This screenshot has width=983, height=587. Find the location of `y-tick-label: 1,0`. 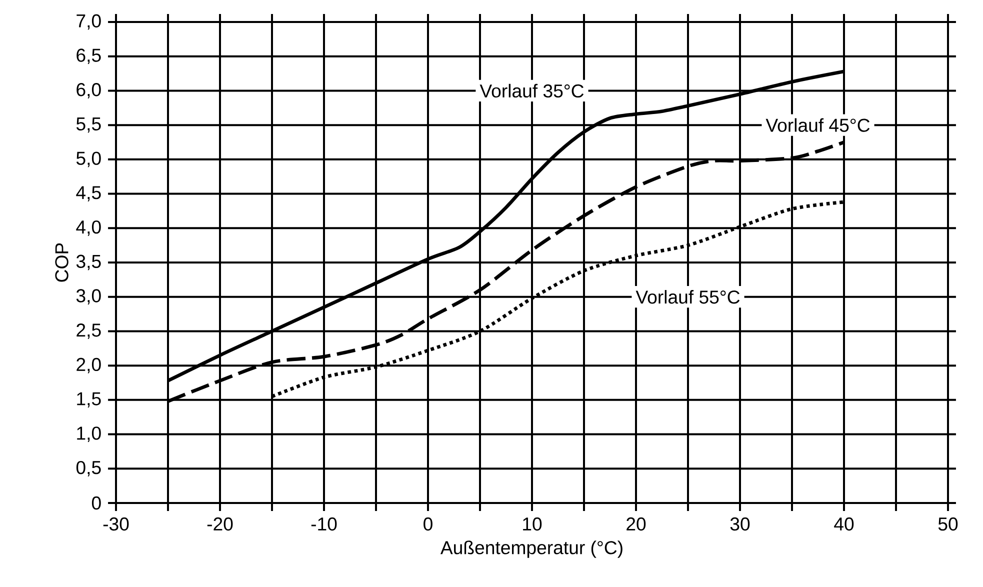

y-tick-label: 1,0 is located at coordinates (89, 434).